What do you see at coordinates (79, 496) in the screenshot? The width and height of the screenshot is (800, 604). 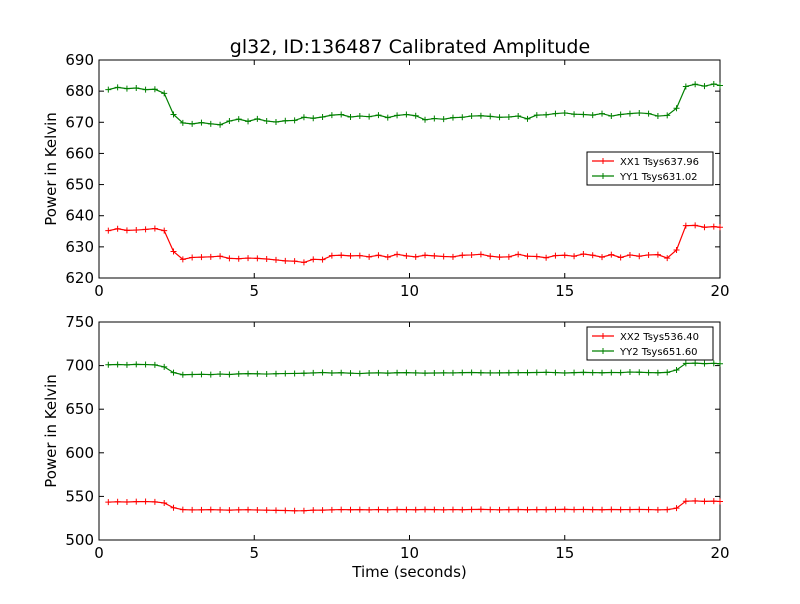 I see `y-tick-label: 550` at bounding box center [79, 496].